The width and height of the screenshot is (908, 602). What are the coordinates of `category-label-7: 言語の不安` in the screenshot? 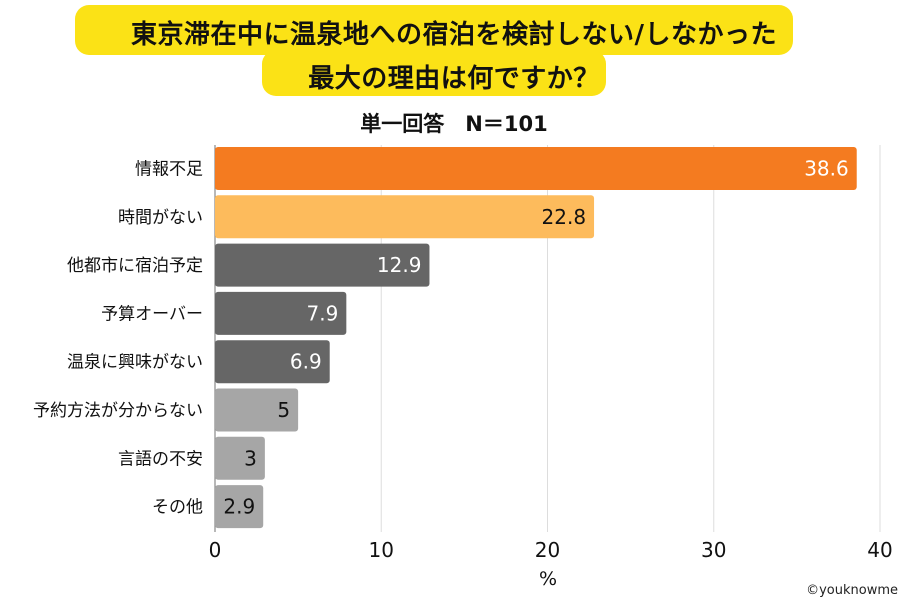 It's located at (160, 459).